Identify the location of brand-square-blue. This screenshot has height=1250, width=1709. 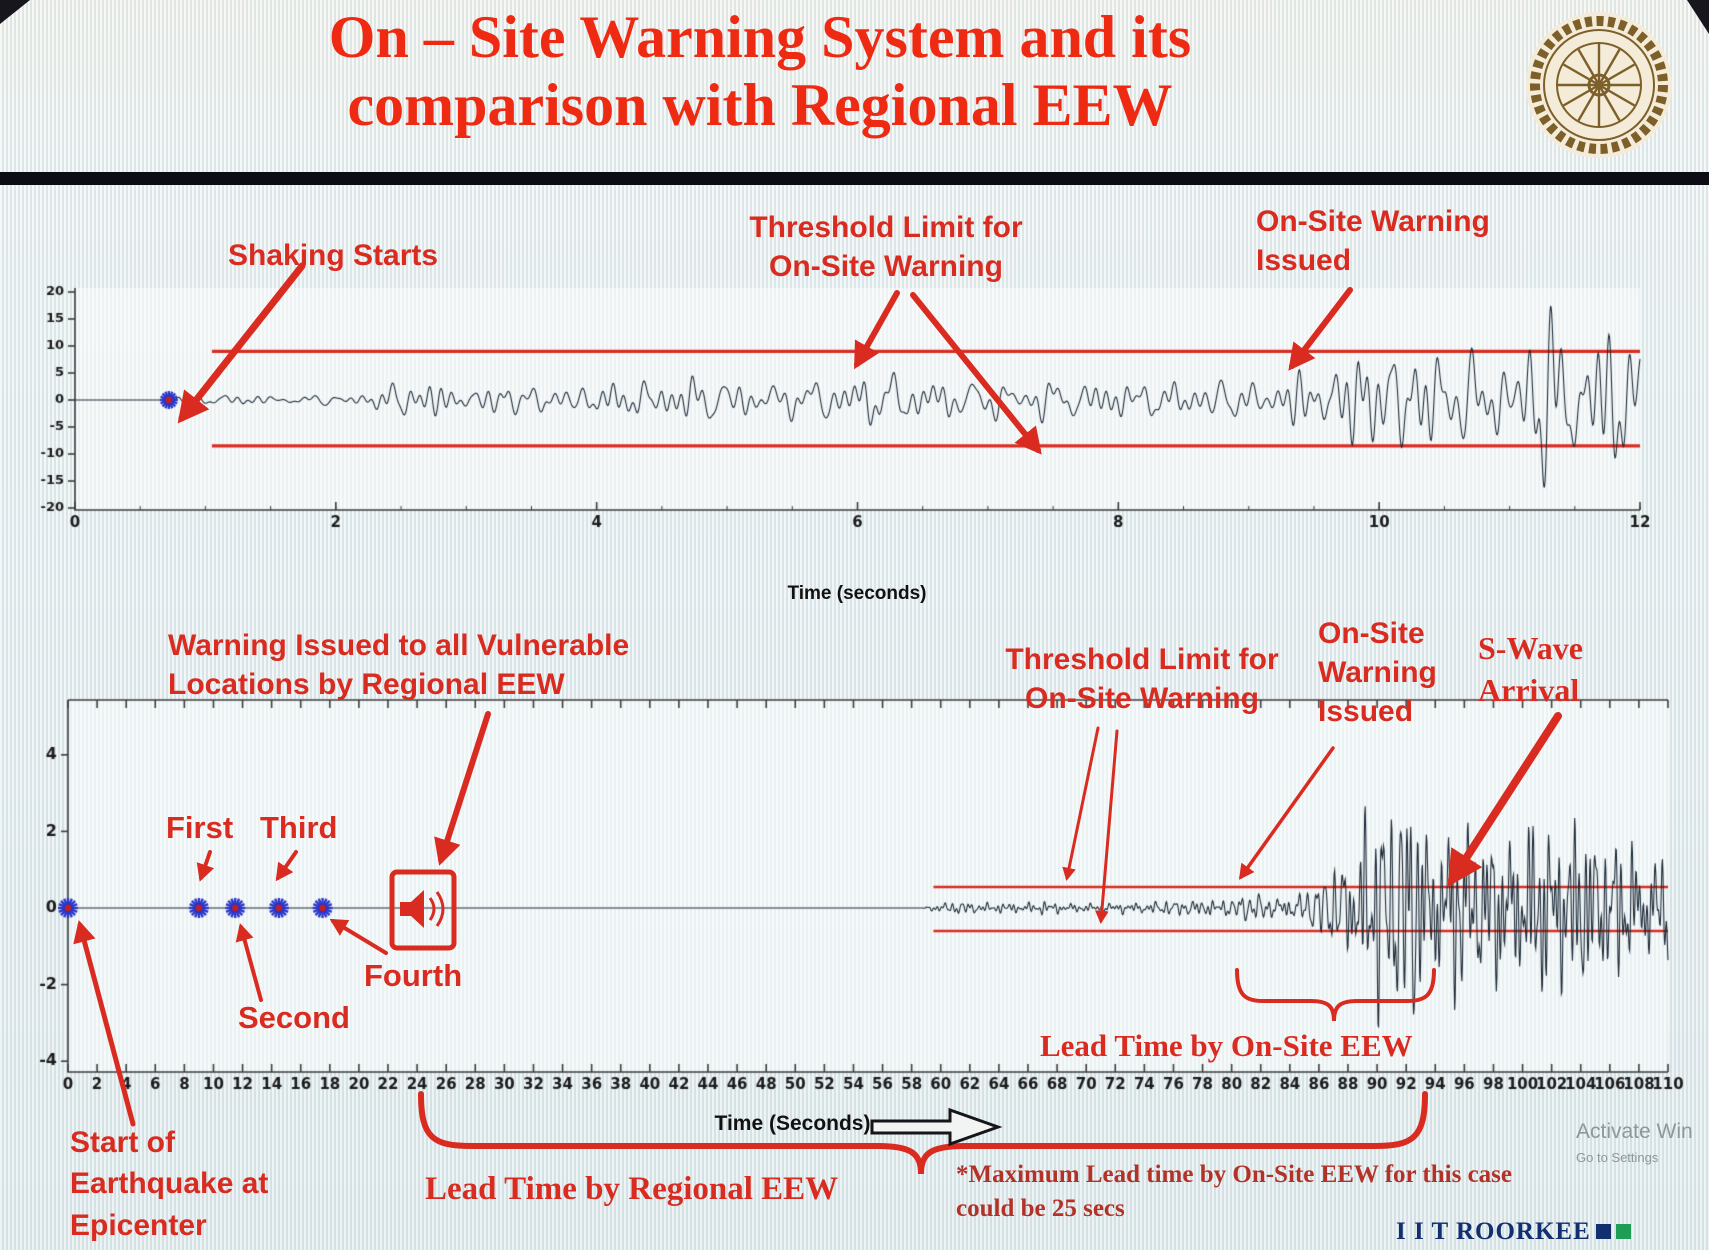
(1603, 1231).